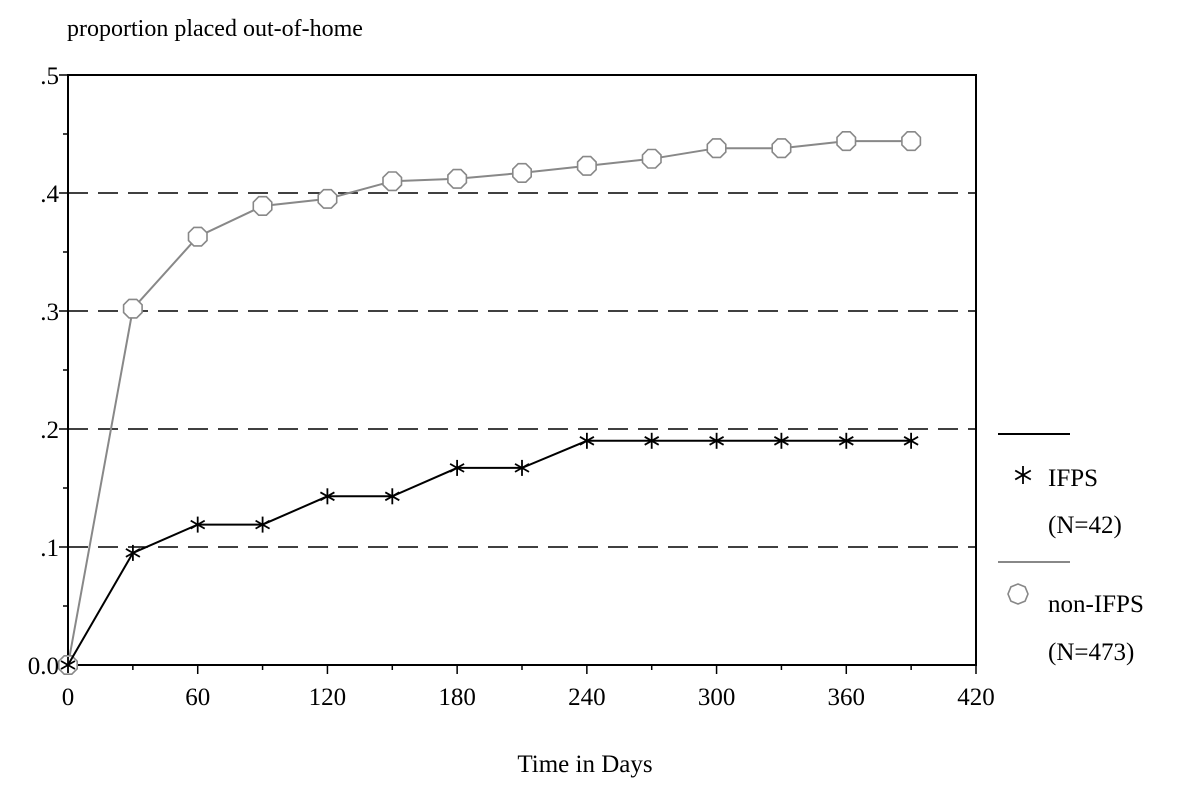 The width and height of the screenshot is (1179, 807). What do you see at coordinates (49, 430) in the screenshot?
I see `y-tick-label: .2` at bounding box center [49, 430].